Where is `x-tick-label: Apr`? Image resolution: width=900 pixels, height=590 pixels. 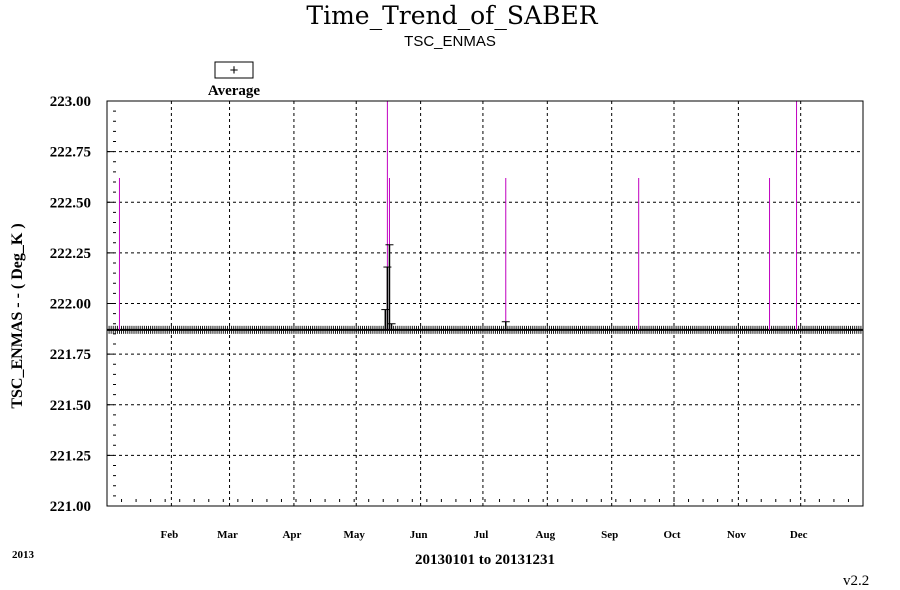 x-tick-label: Apr is located at coordinates (291, 535).